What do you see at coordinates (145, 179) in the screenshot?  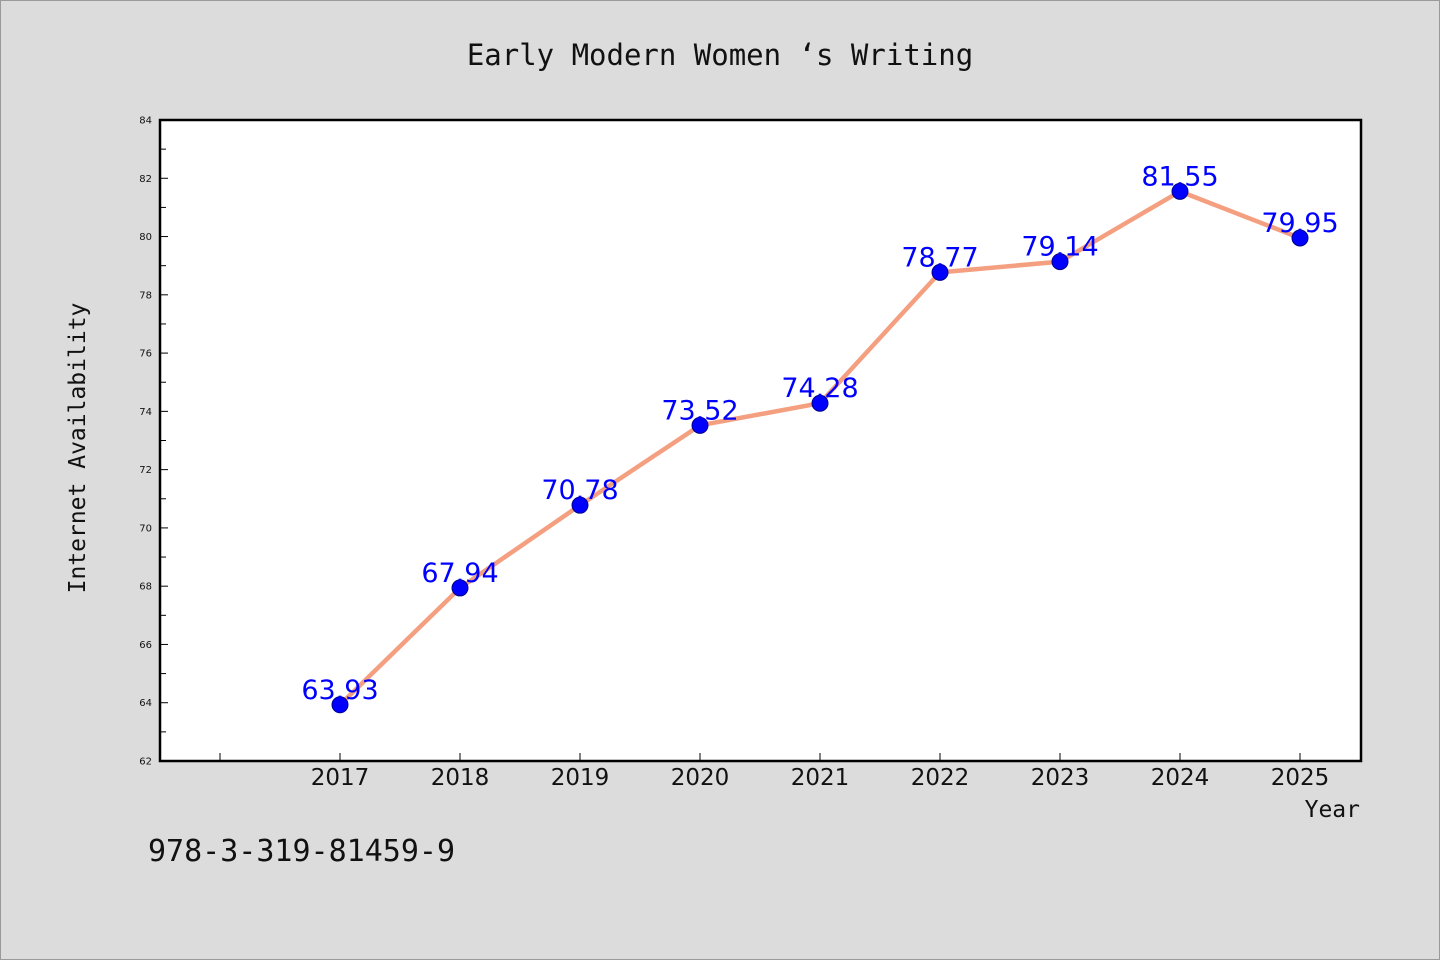 I see `y-tick-label: 82` at bounding box center [145, 179].